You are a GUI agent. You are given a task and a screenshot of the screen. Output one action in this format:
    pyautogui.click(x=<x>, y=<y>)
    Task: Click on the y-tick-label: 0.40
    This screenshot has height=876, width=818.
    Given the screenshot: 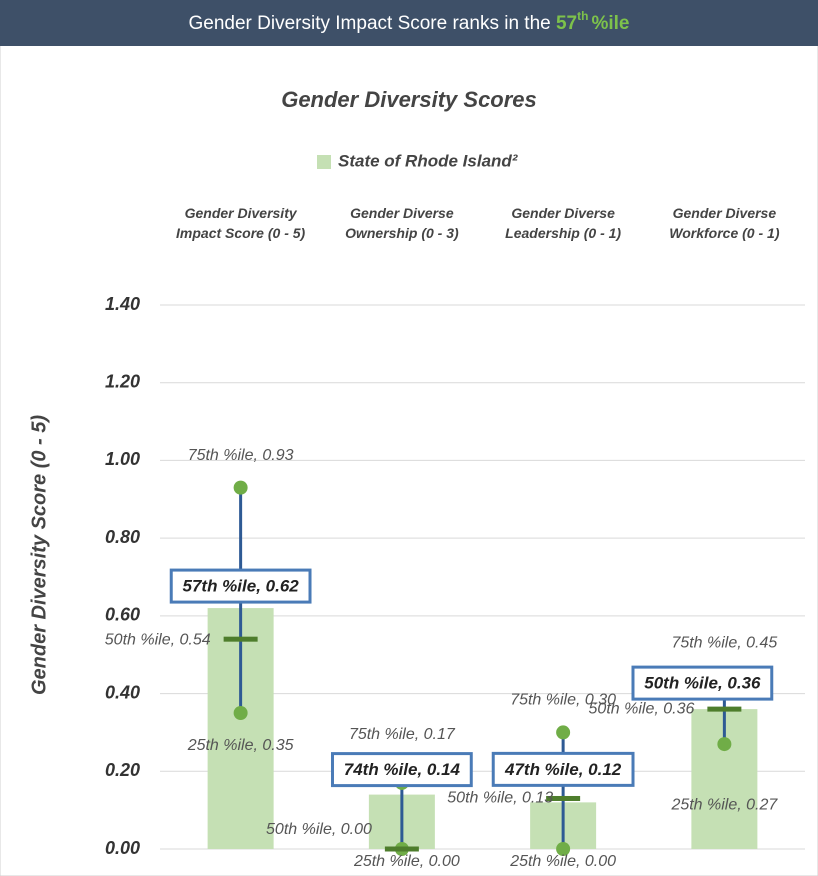 What is the action you would take?
    pyautogui.click(x=122, y=692)
    